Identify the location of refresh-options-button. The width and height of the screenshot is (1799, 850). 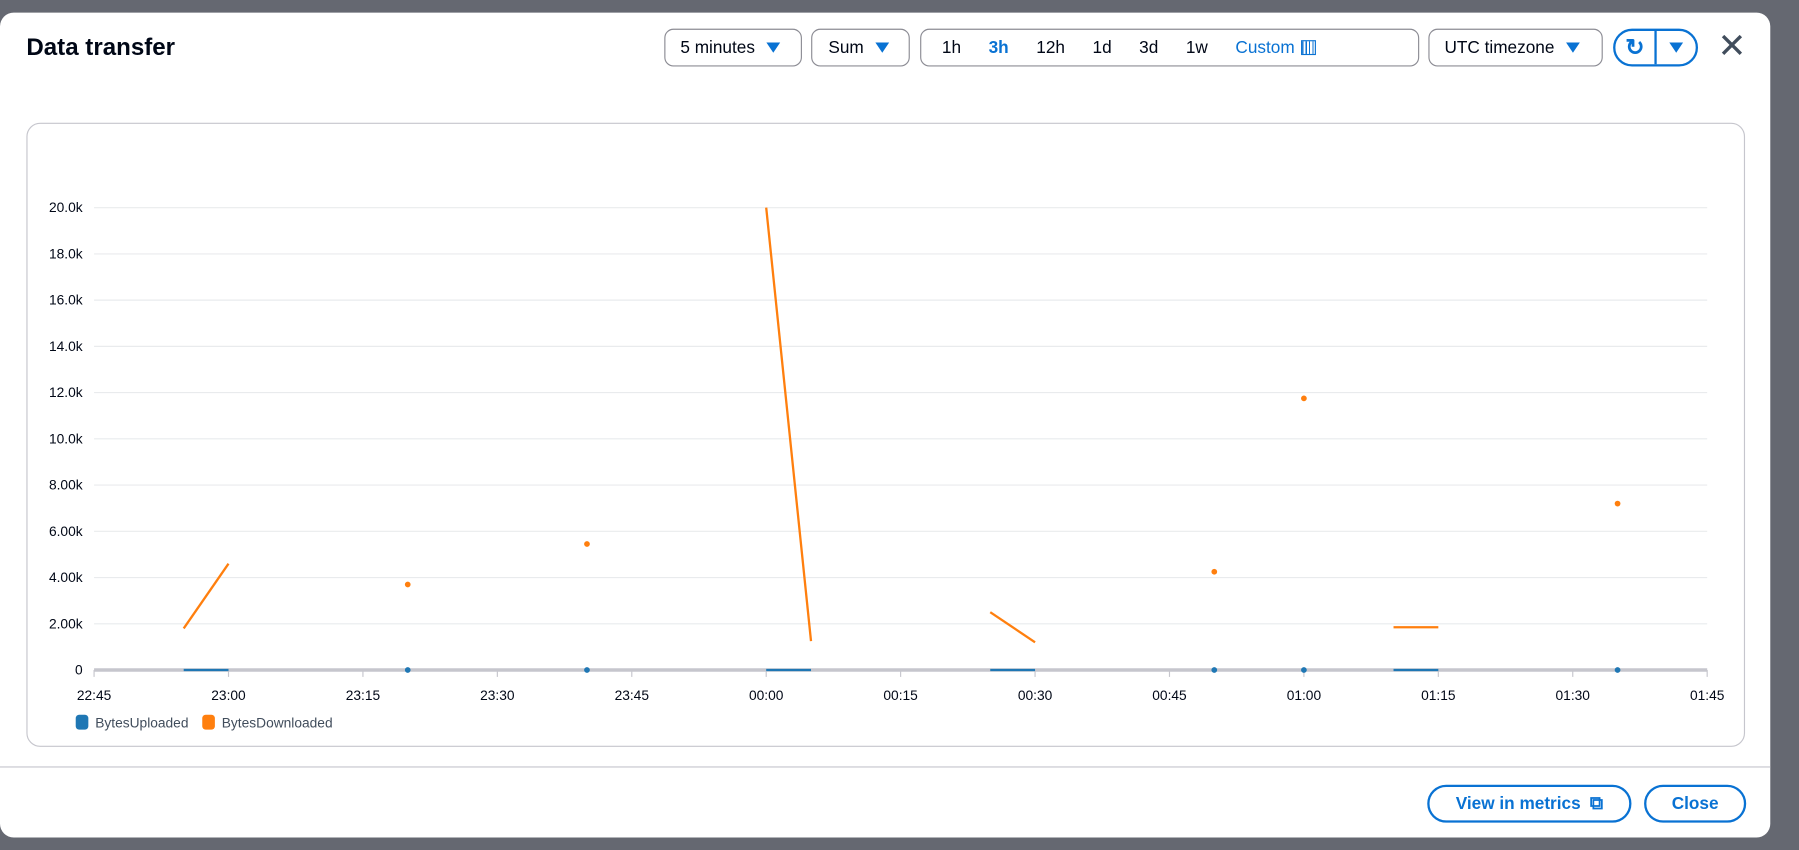
(1676, 47).